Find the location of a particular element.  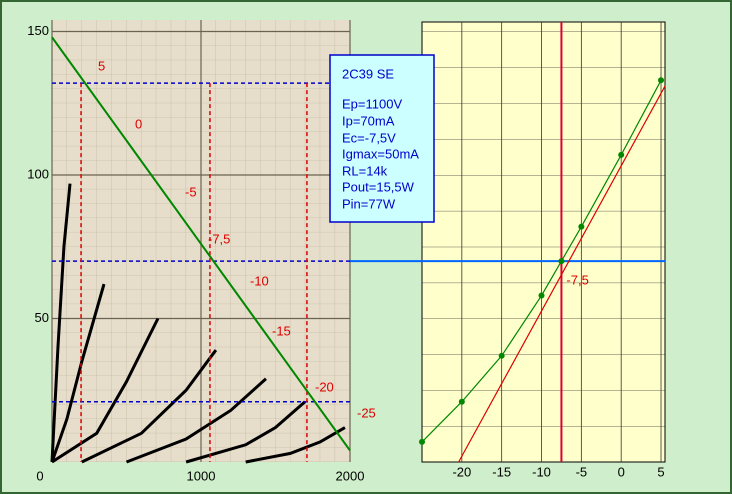

y-tick-label: 50 is located at coordinates (42, 317).